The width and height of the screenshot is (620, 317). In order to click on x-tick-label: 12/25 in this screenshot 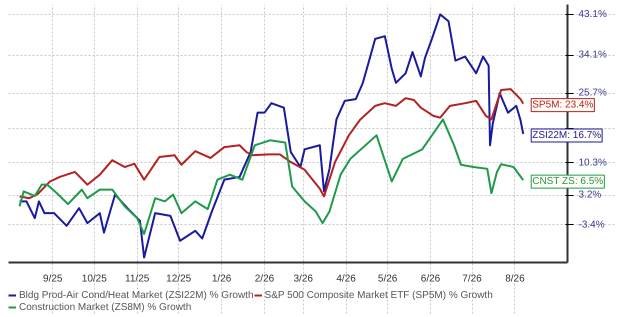, I will do `click(179, 279)`.